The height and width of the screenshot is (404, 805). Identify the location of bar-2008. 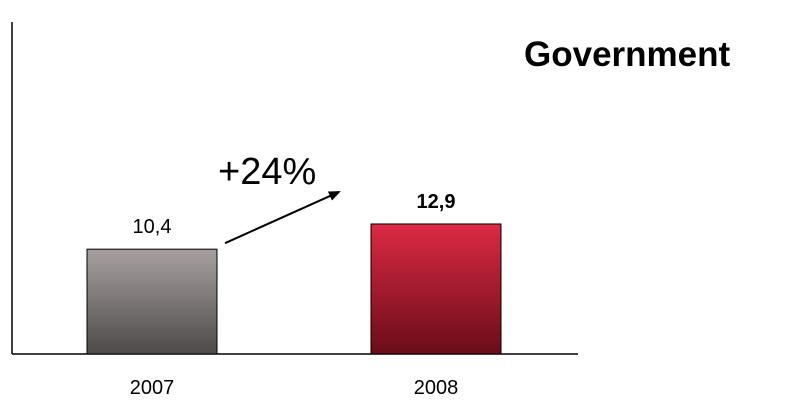
(436, 289).